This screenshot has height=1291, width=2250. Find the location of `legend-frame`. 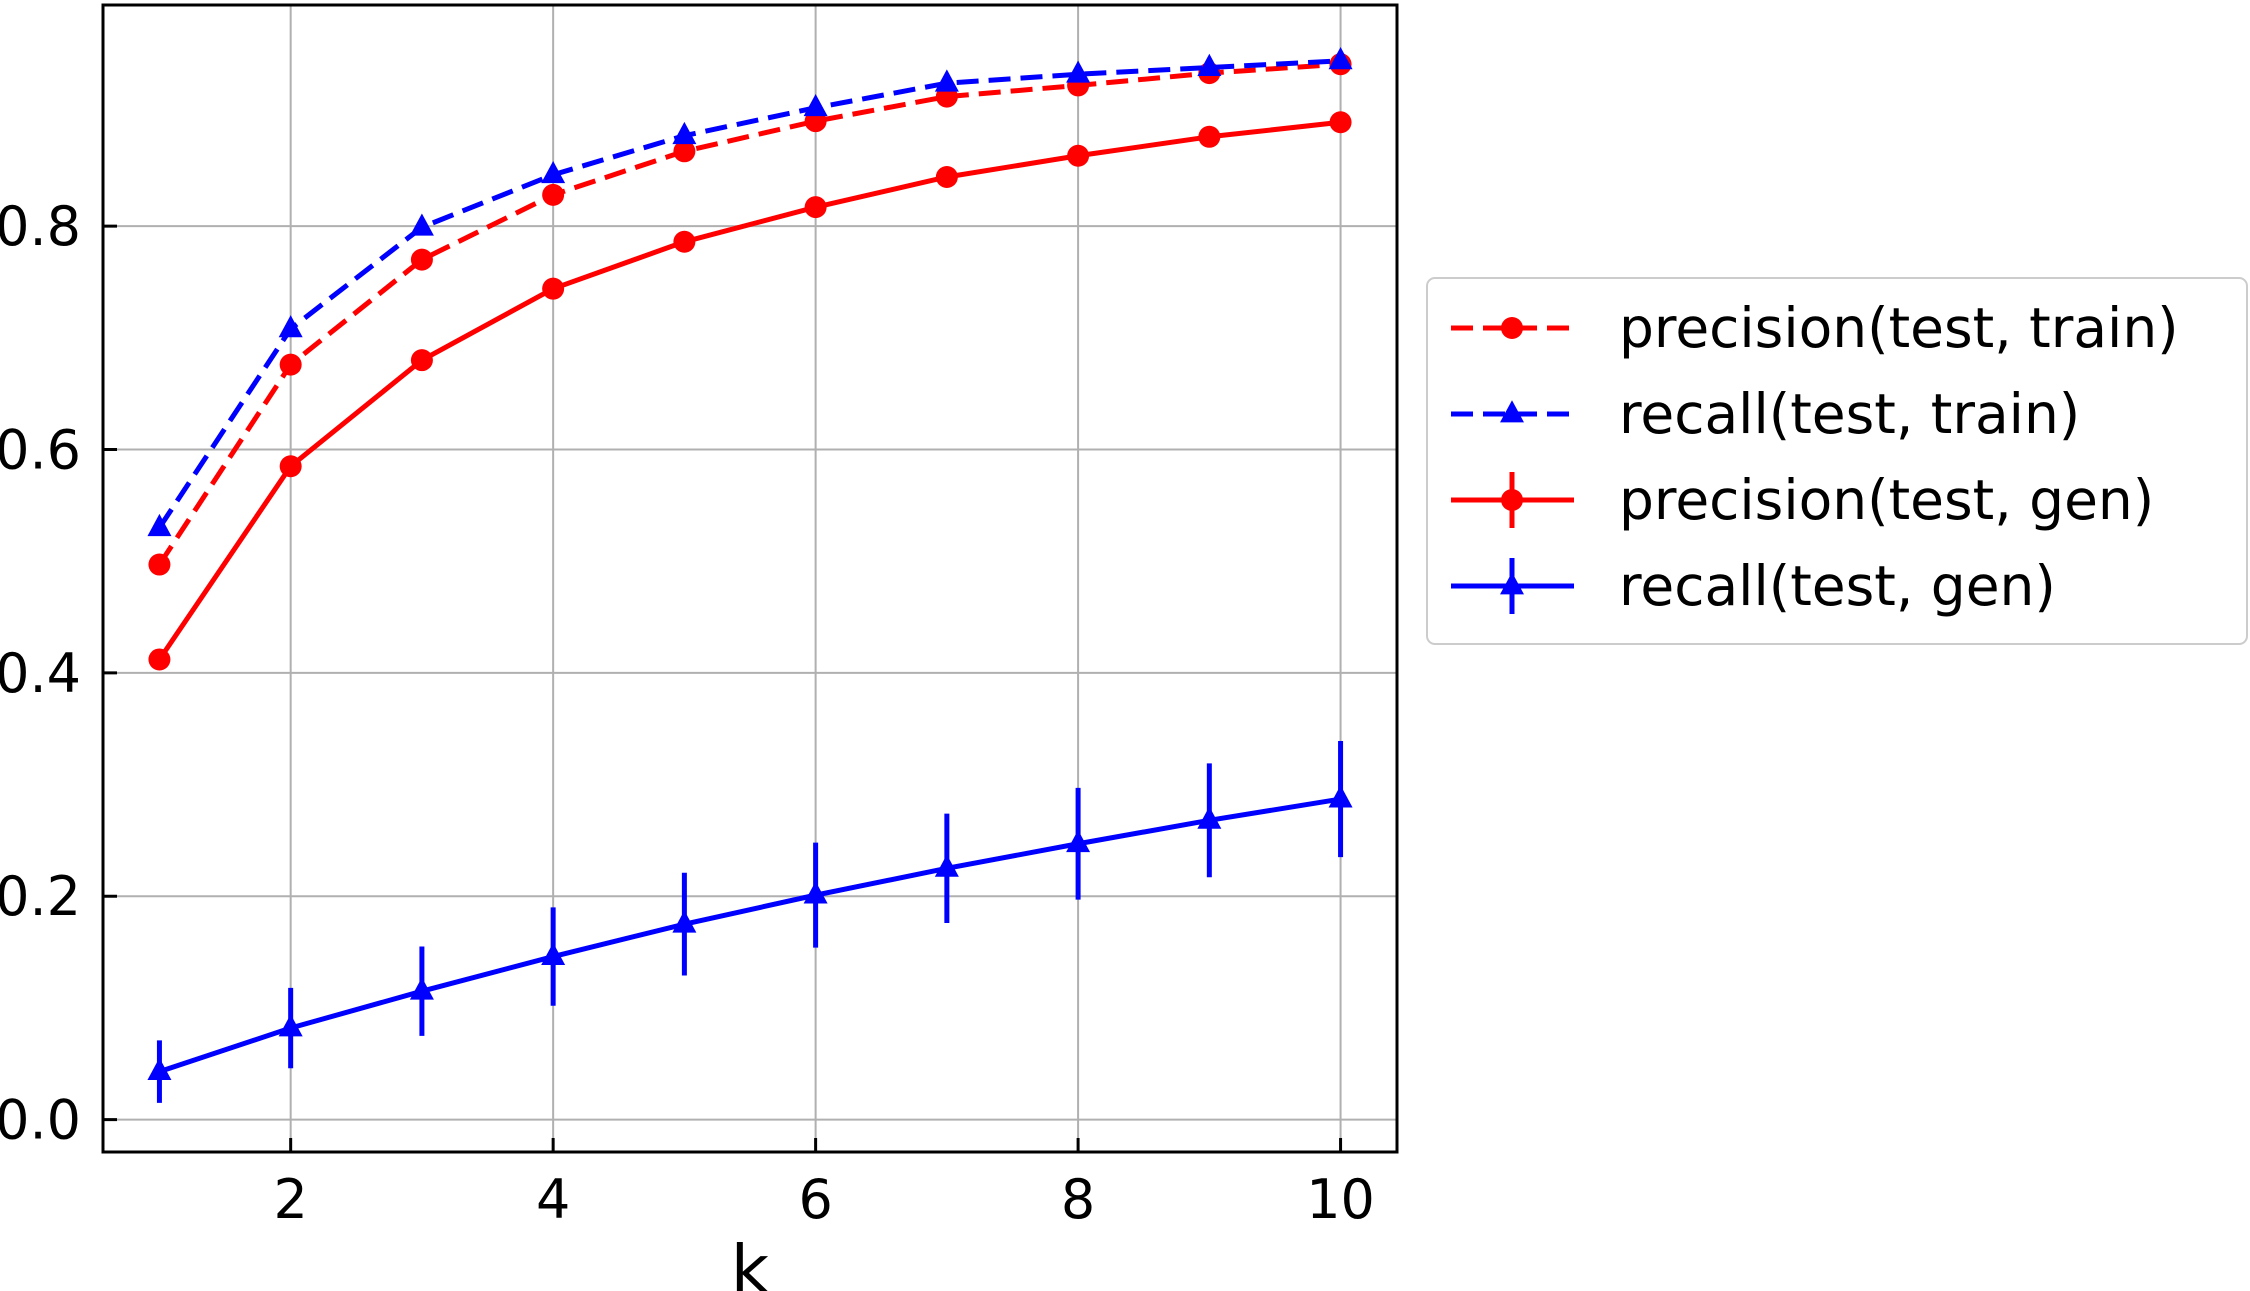

legend-frame is located at coordinates (1837, 461).